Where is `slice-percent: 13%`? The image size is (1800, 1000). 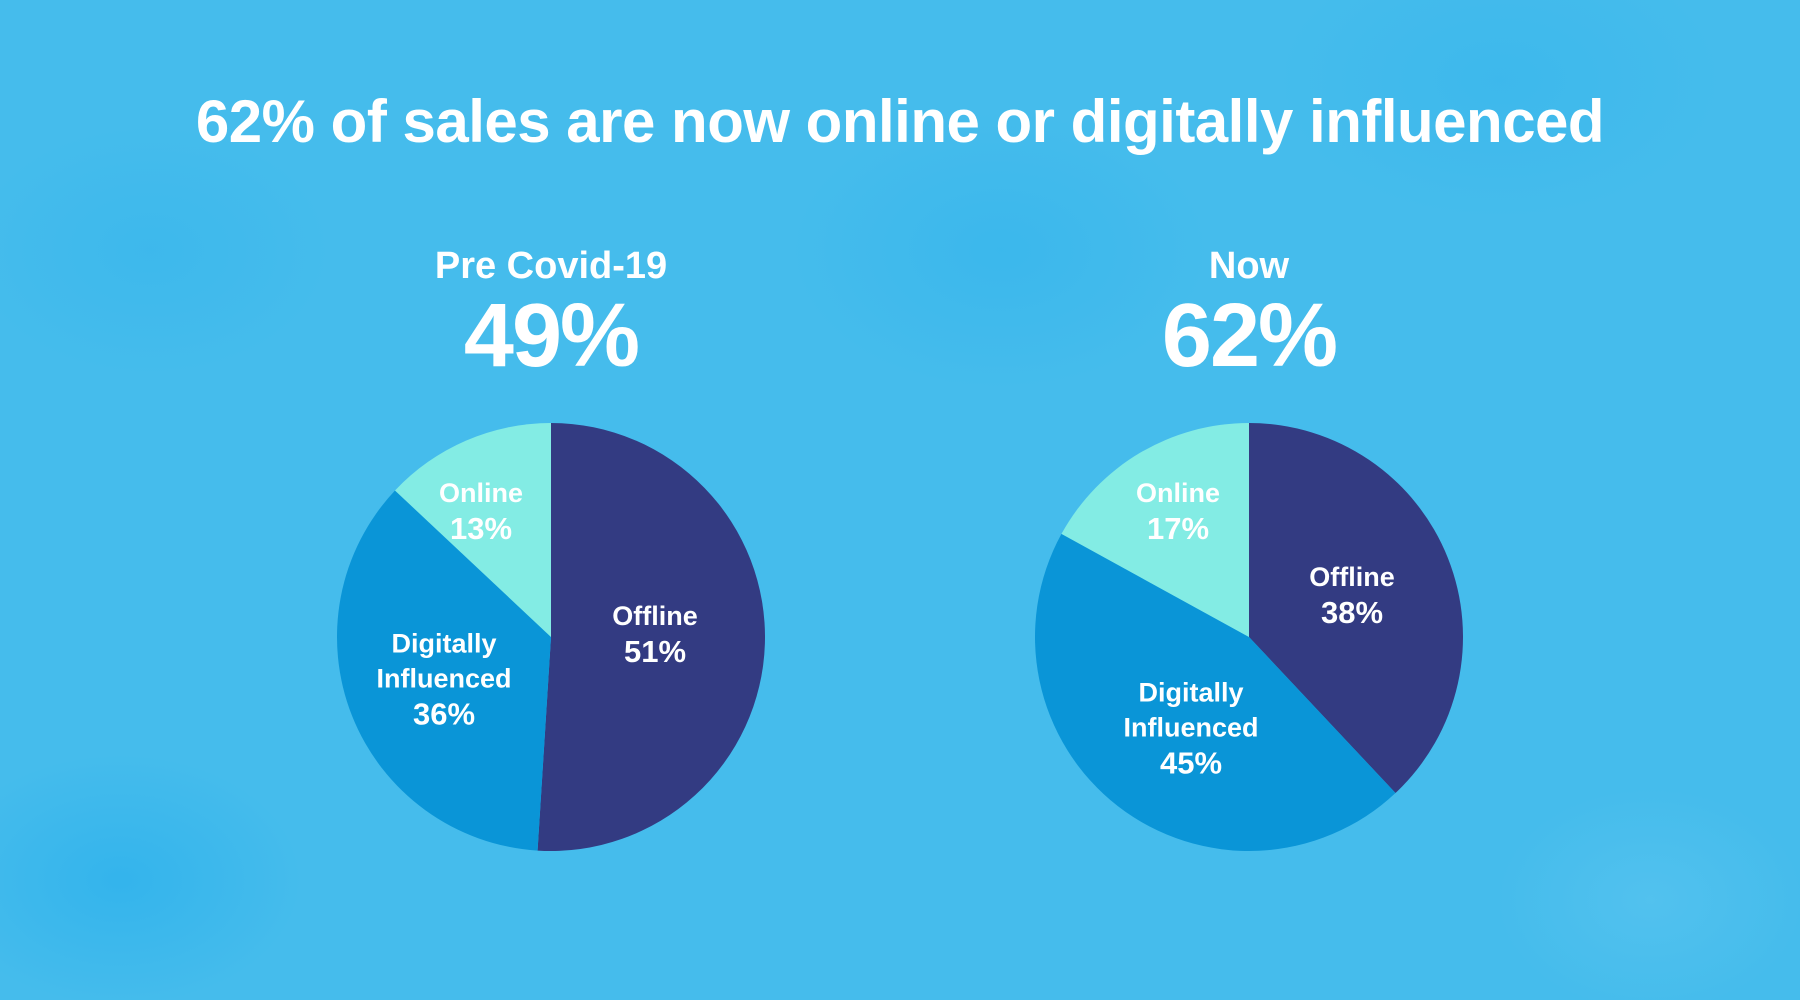
slice-percent: 13% is located at coordinates (481, 528).